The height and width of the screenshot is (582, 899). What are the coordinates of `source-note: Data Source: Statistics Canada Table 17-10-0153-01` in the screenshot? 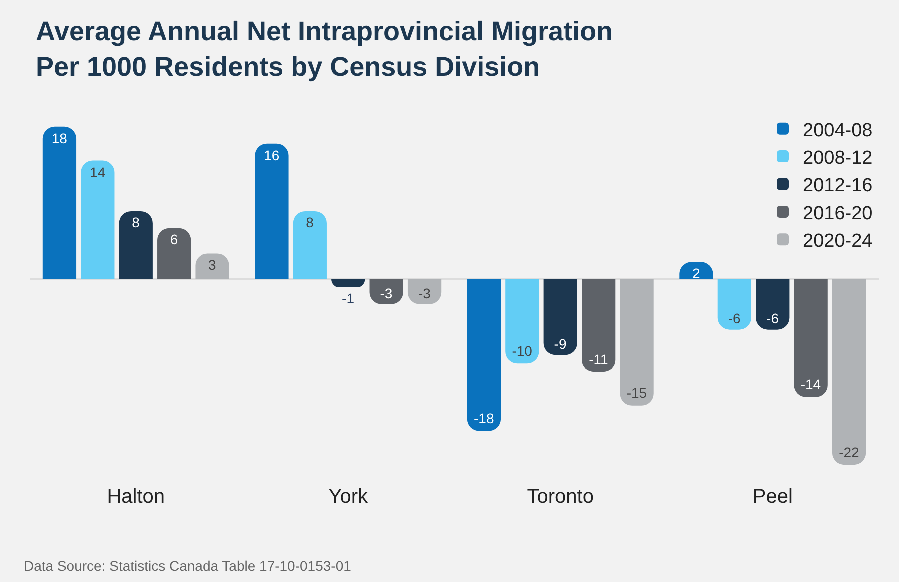 It's located at (188, 566).